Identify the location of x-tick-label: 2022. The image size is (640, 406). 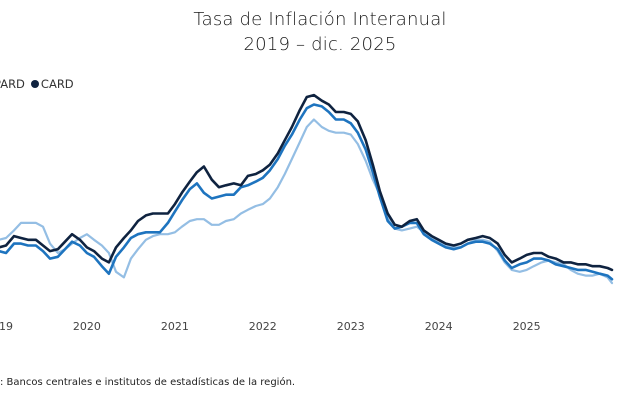
(263, 326).